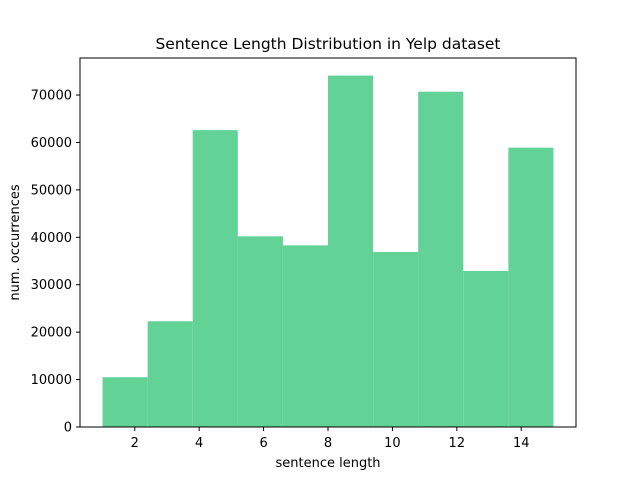  What do you see at coordinates (51, 190) in the screenshot?
I see `y-tick-label: 50000` at bounding box center [51, 190].